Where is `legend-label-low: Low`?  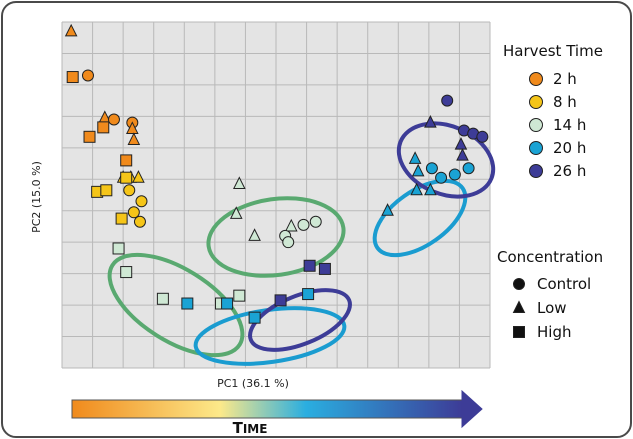
legend-label-low: Low is located at coordinates (552, 308).